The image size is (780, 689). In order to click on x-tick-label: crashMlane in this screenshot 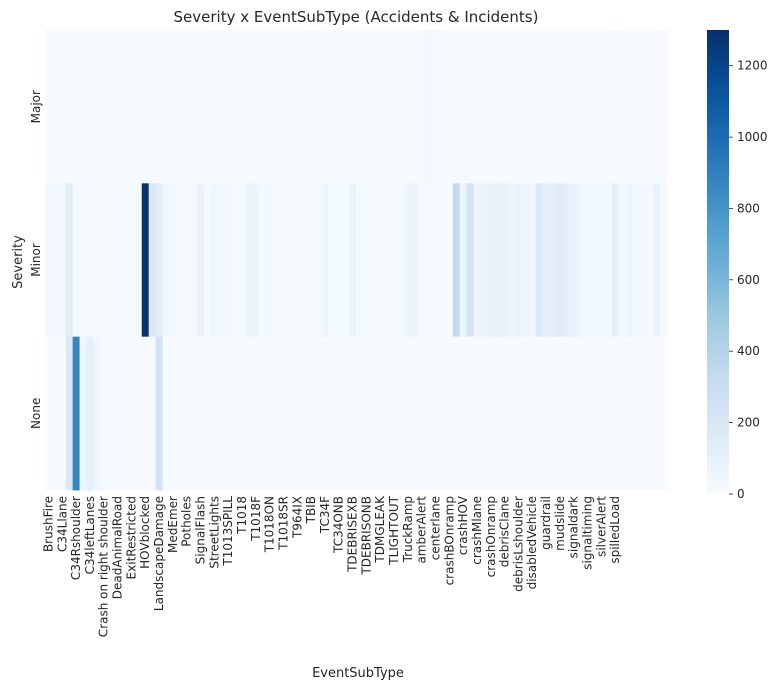, I will do `click(477, 530)`.